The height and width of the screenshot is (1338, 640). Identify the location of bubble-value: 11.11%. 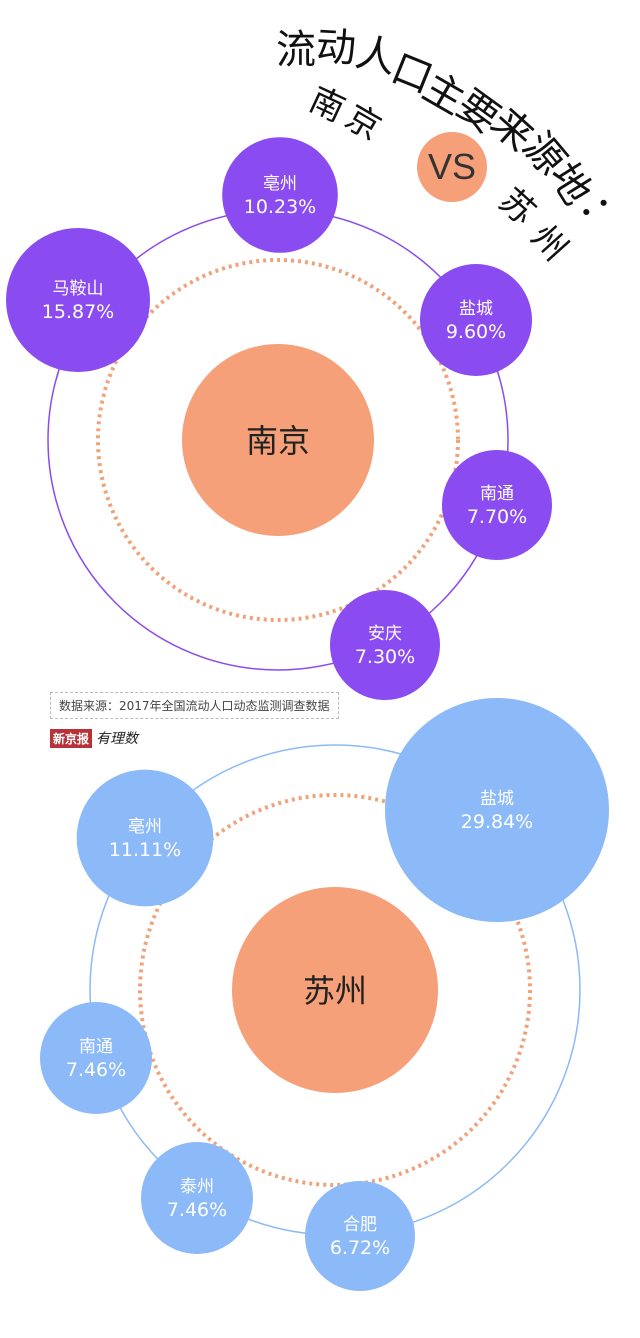
(145, 850).